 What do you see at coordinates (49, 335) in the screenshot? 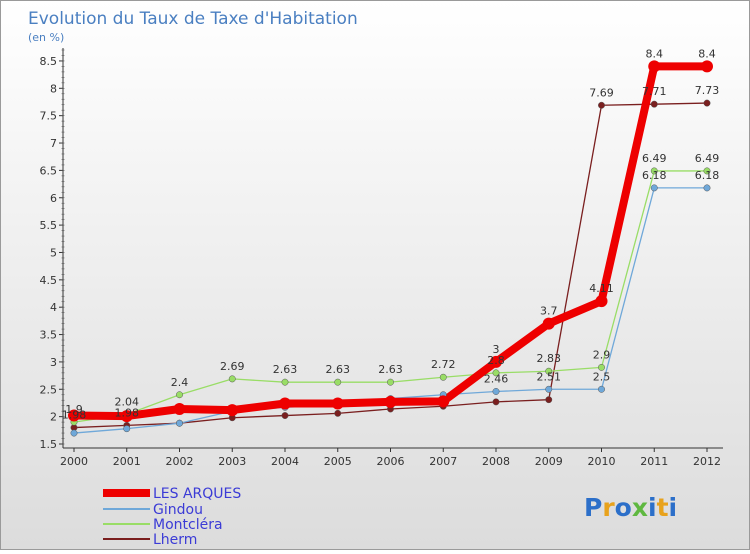
I see `y-tick-label: 3.5` at bounding box center [49, 335].